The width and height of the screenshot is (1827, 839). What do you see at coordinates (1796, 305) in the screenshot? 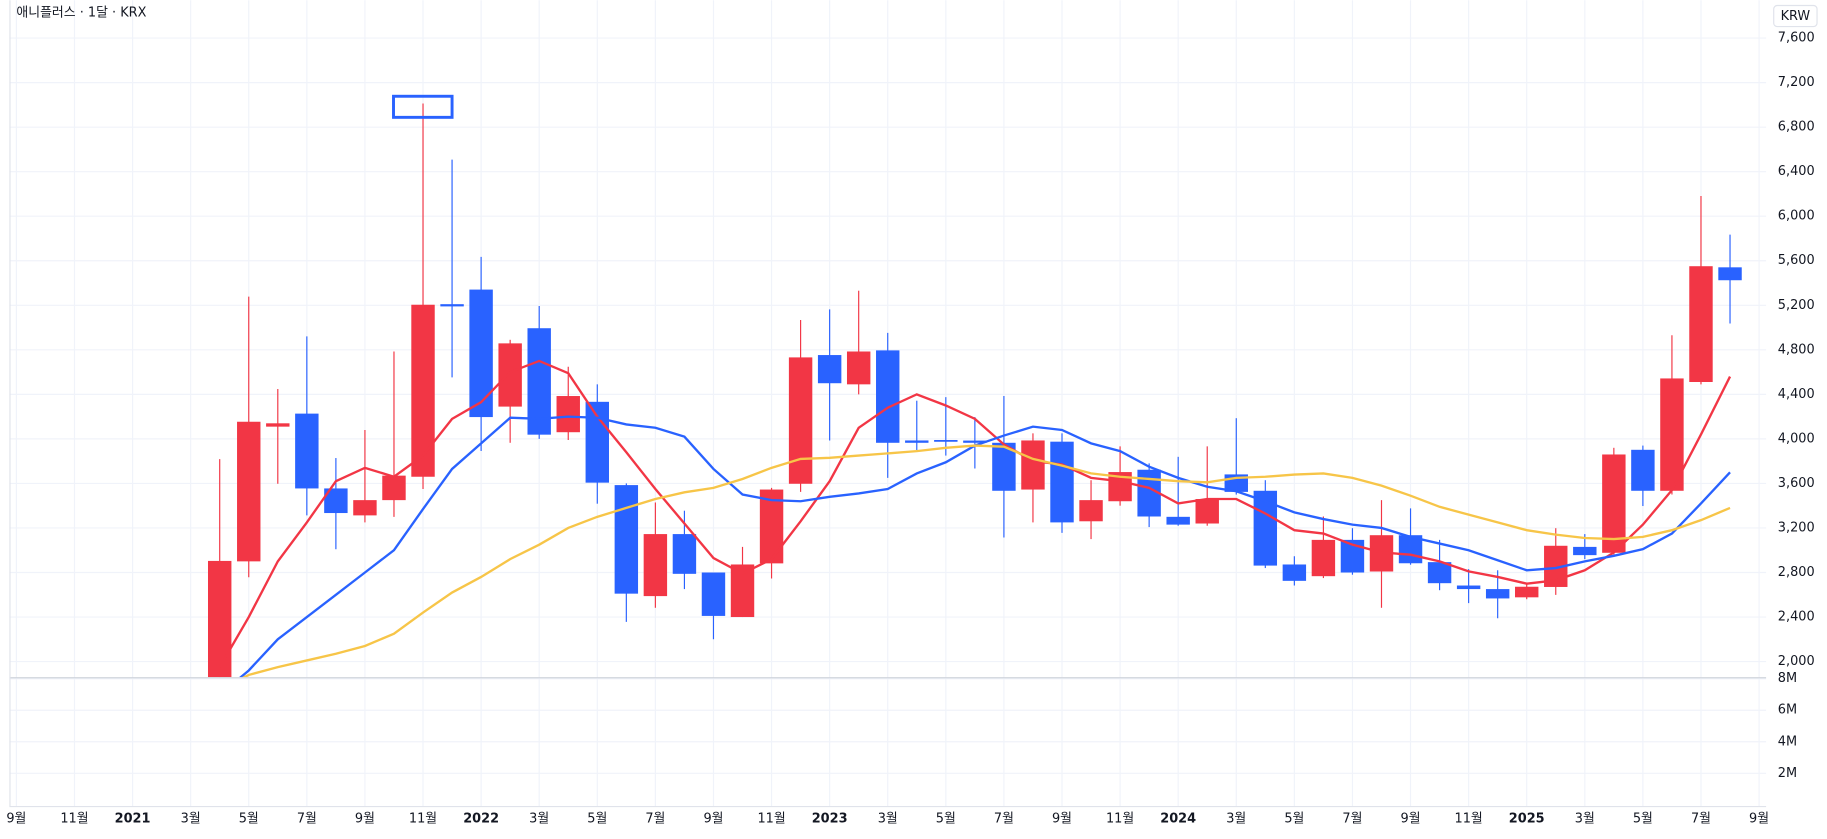
I see `y-tick-label: 5,200` at bounding box center [1796, 305].